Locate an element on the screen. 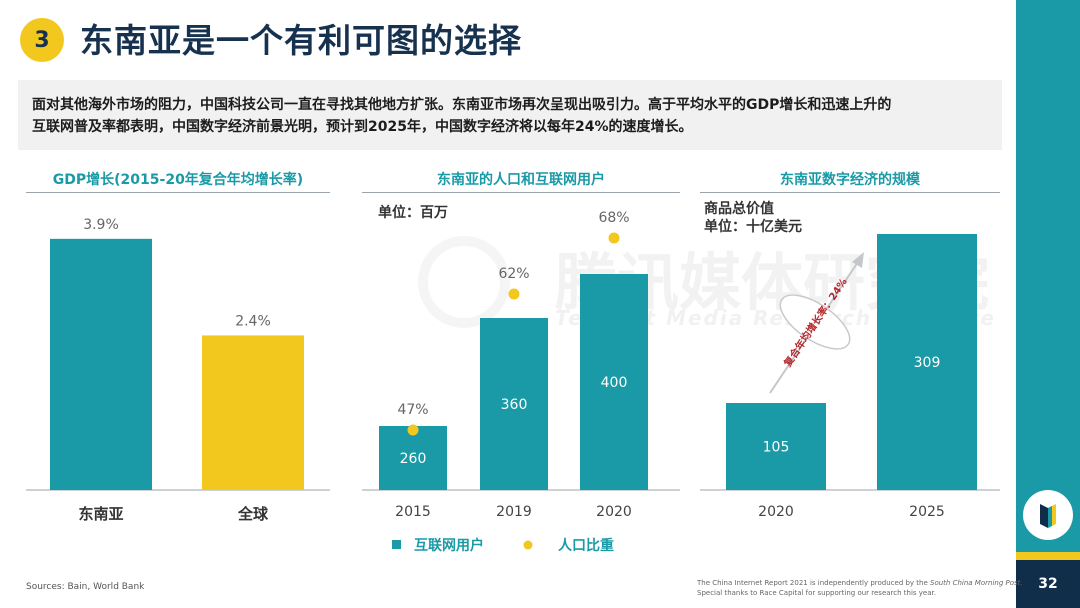  chart3-unit-line2: 单位：十亿美元 is located at coordinates (753, 227).